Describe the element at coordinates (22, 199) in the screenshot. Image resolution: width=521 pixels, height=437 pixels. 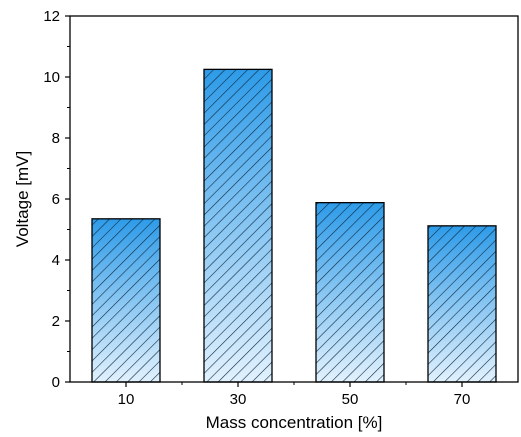
I see `y-axis-title: Voltage [mV]` at that location.